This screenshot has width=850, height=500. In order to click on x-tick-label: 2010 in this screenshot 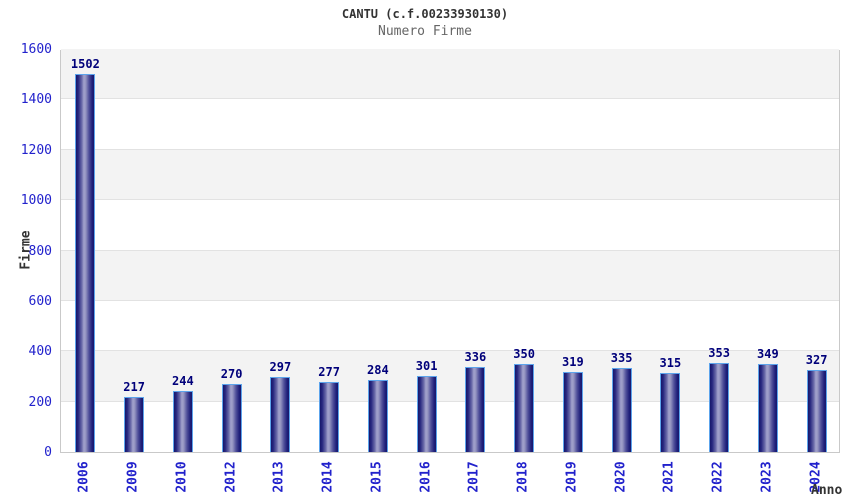, I will do `click(182, 477)`.